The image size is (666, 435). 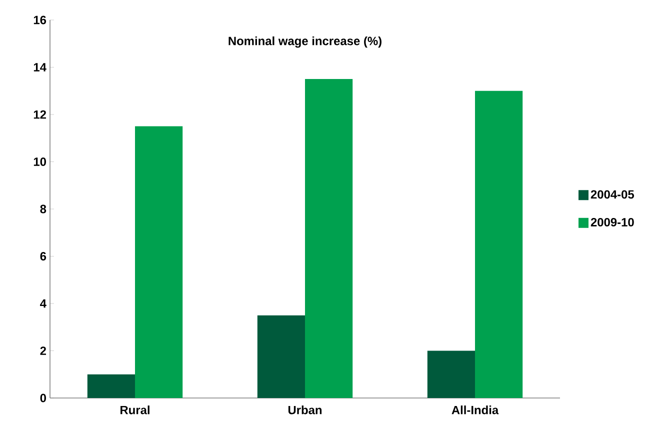 What do you see at coordinates (43, 350) in the screenshot?
I see `y-tick-label: 2` at bounding box center [43, 350].